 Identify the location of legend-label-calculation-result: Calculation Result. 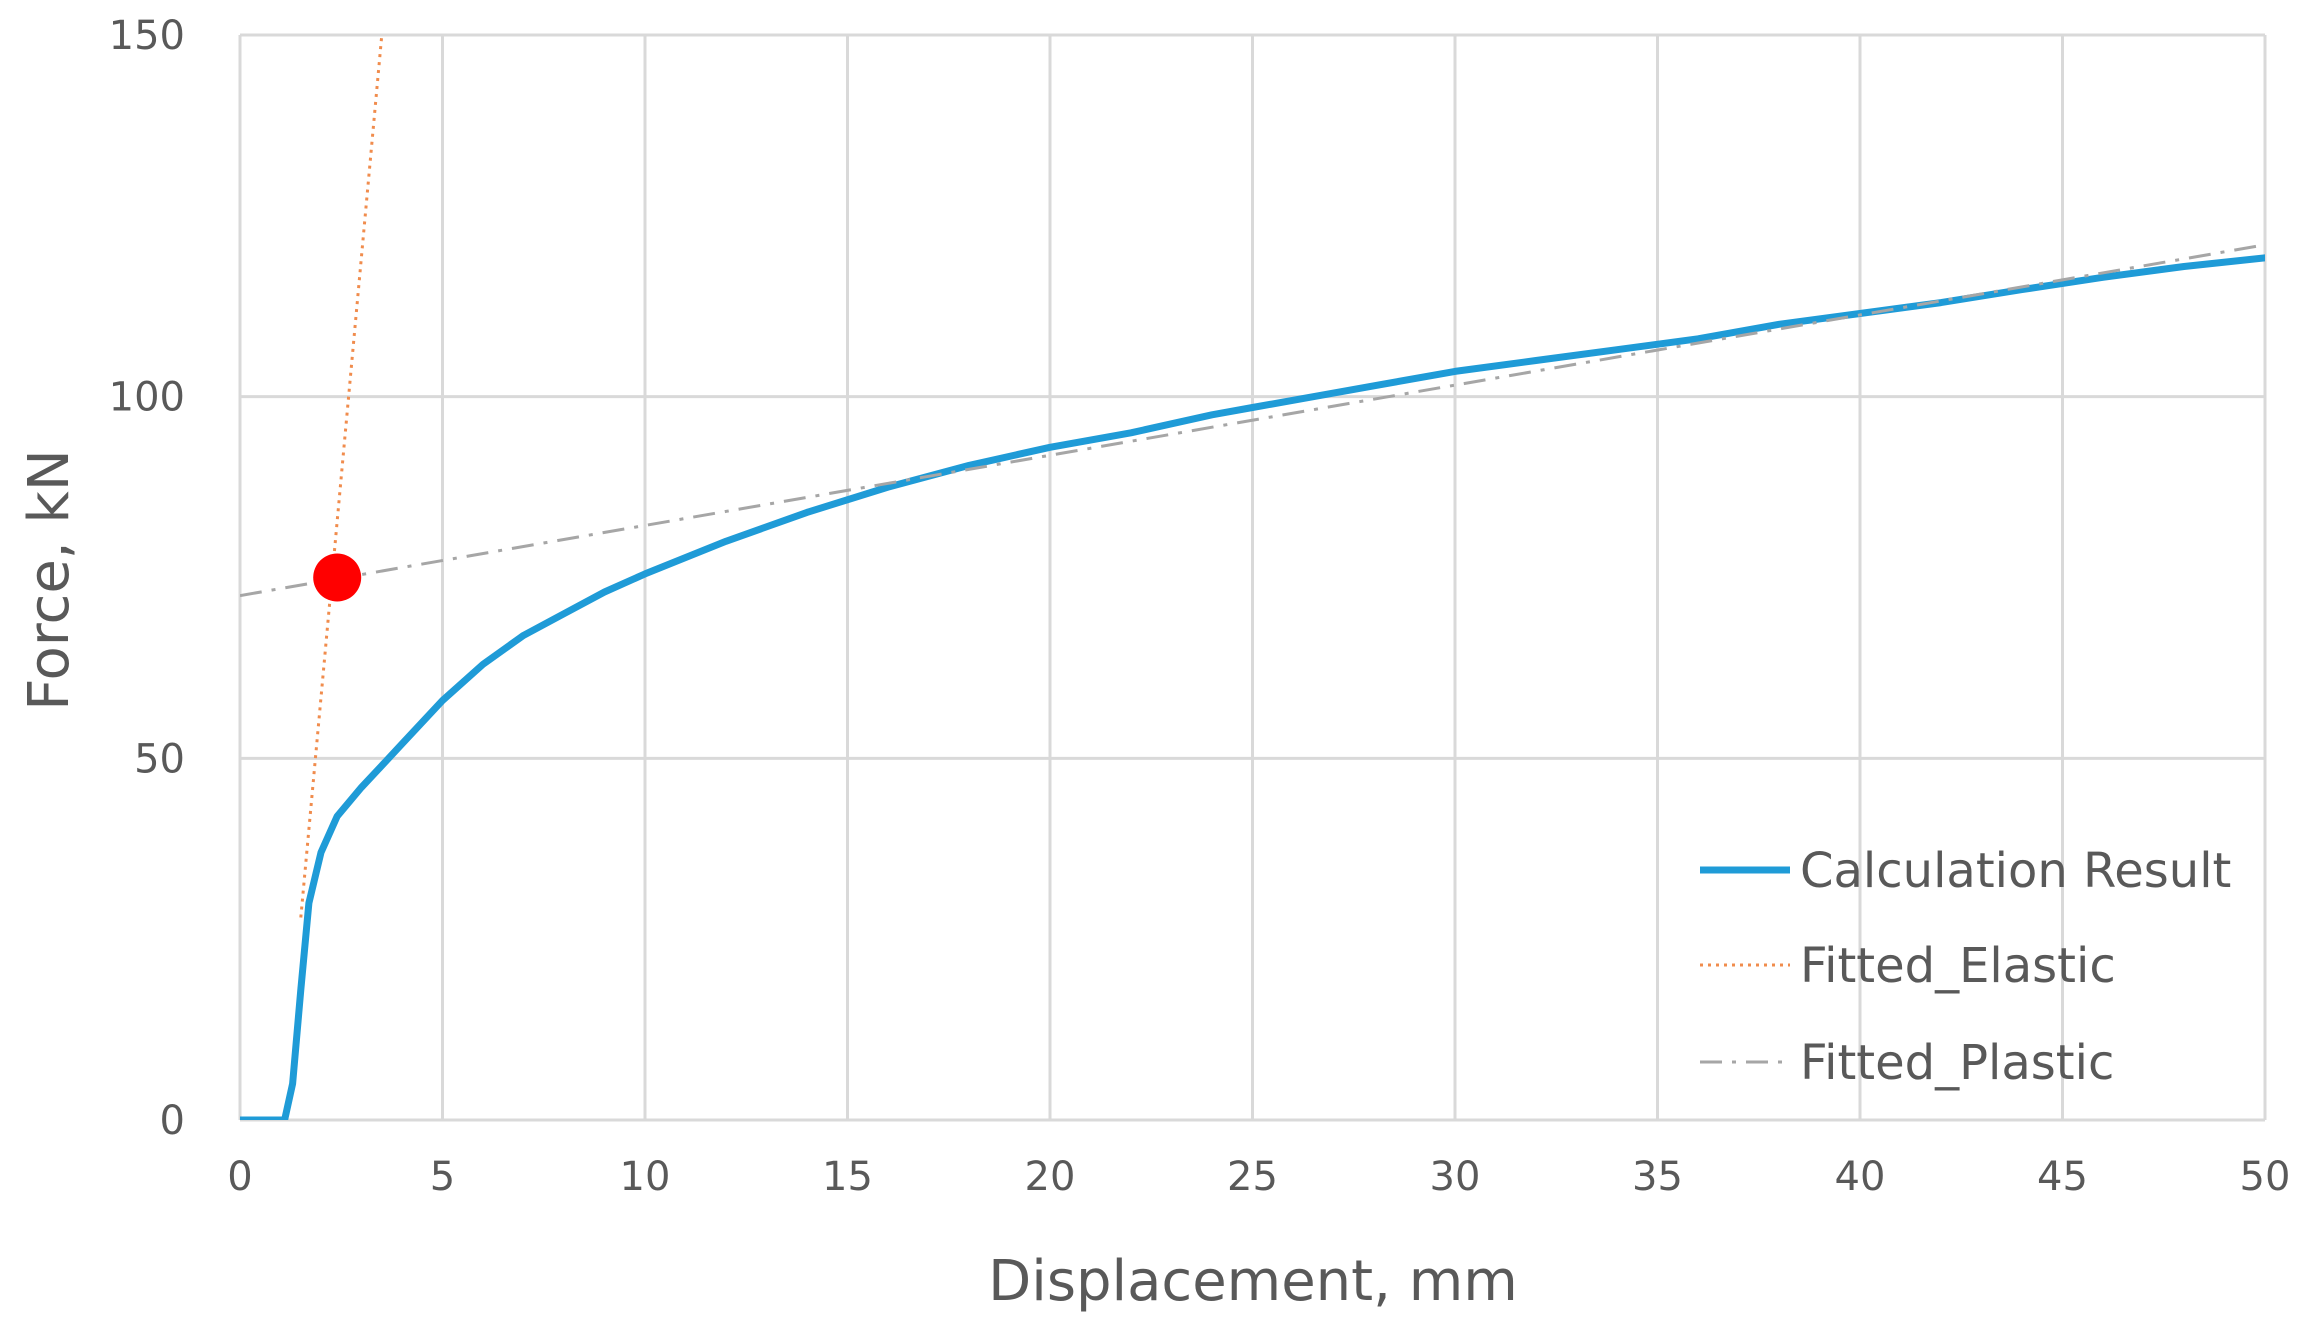
(2015, 871).